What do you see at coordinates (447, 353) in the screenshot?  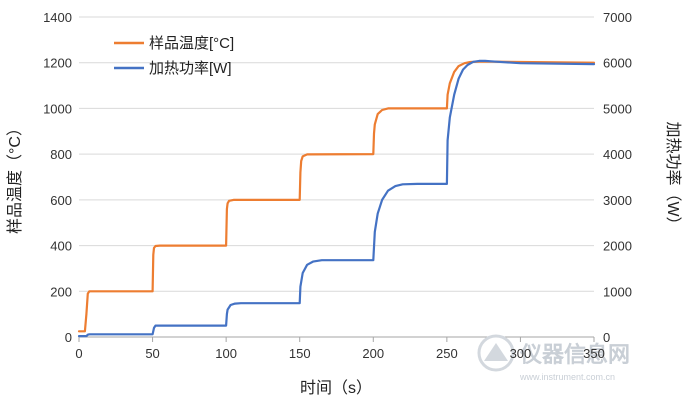 I see `x-tick-label: 250` at bounding box center [447, 353].